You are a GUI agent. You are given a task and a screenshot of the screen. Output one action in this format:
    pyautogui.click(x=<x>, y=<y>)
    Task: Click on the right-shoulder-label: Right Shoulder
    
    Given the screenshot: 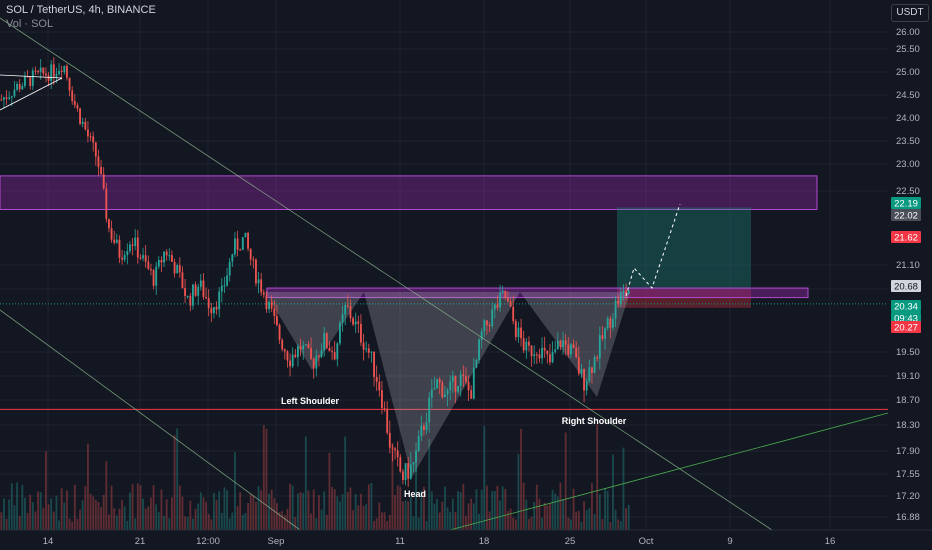 What is the action you would take?
    pyautogui.click(x=594, y=421)
    